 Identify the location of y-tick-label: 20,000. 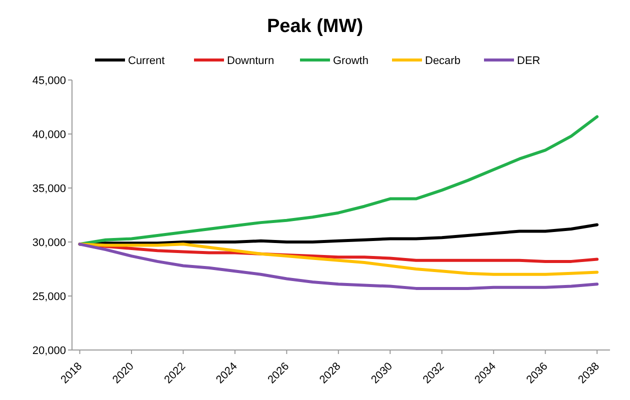
(49, 350).